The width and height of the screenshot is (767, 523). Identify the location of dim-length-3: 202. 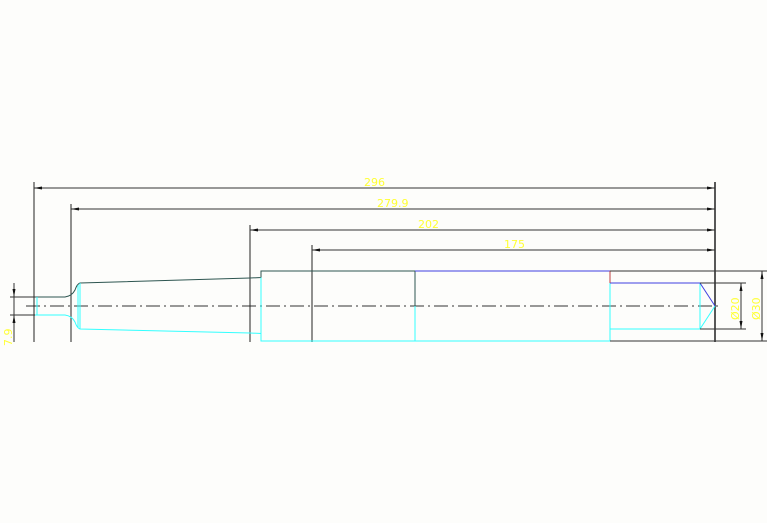
(428, 224).